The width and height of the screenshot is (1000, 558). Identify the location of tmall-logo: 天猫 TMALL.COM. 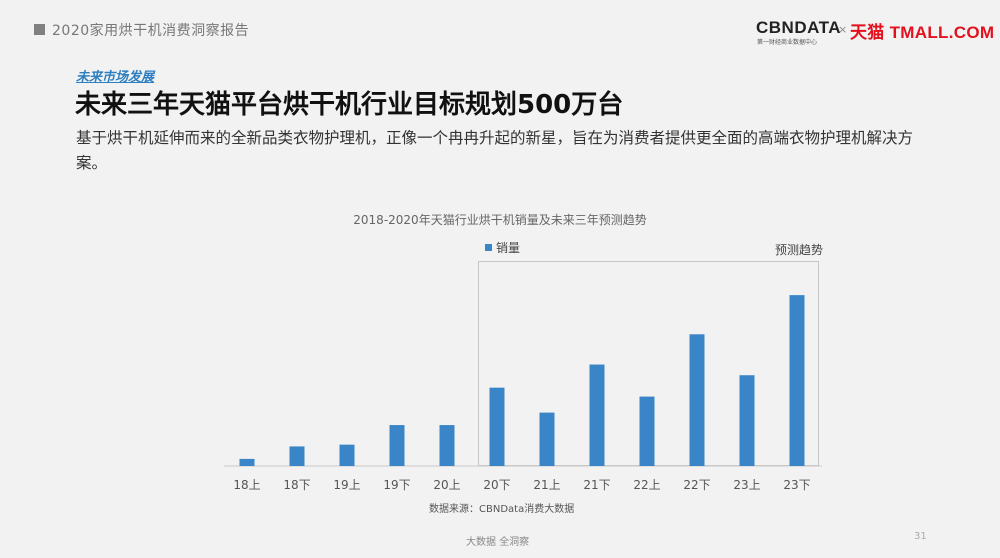
(922, 32).